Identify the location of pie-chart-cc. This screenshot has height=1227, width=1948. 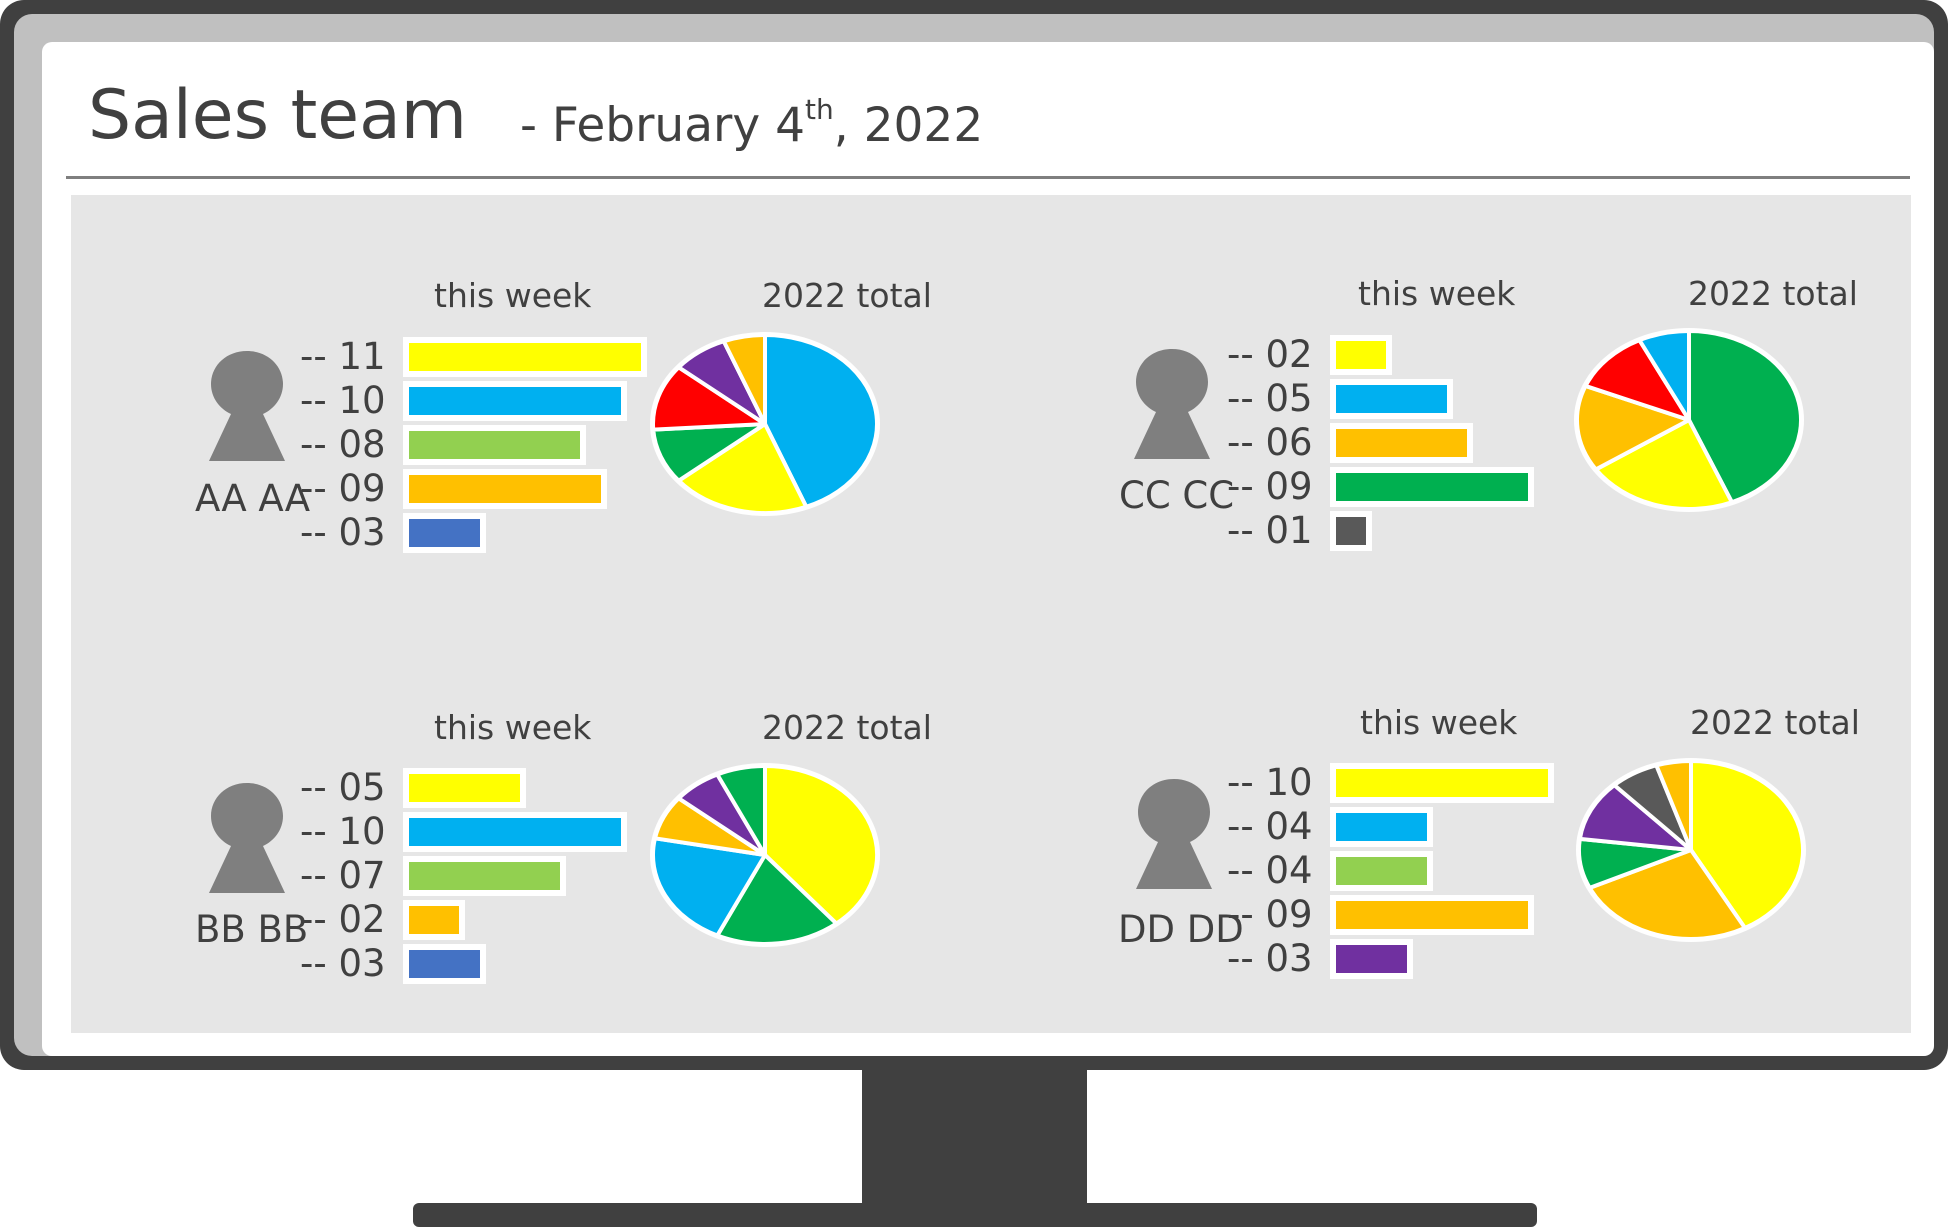
(1689, 420).